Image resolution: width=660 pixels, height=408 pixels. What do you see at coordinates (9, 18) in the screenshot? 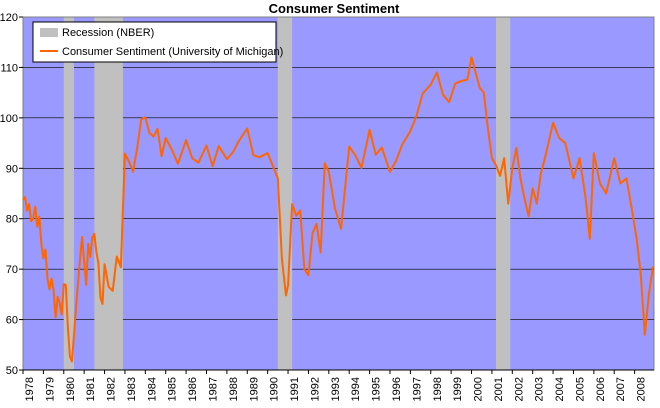
I see `y-tick-label: 120` at bounding box center [9, 18].